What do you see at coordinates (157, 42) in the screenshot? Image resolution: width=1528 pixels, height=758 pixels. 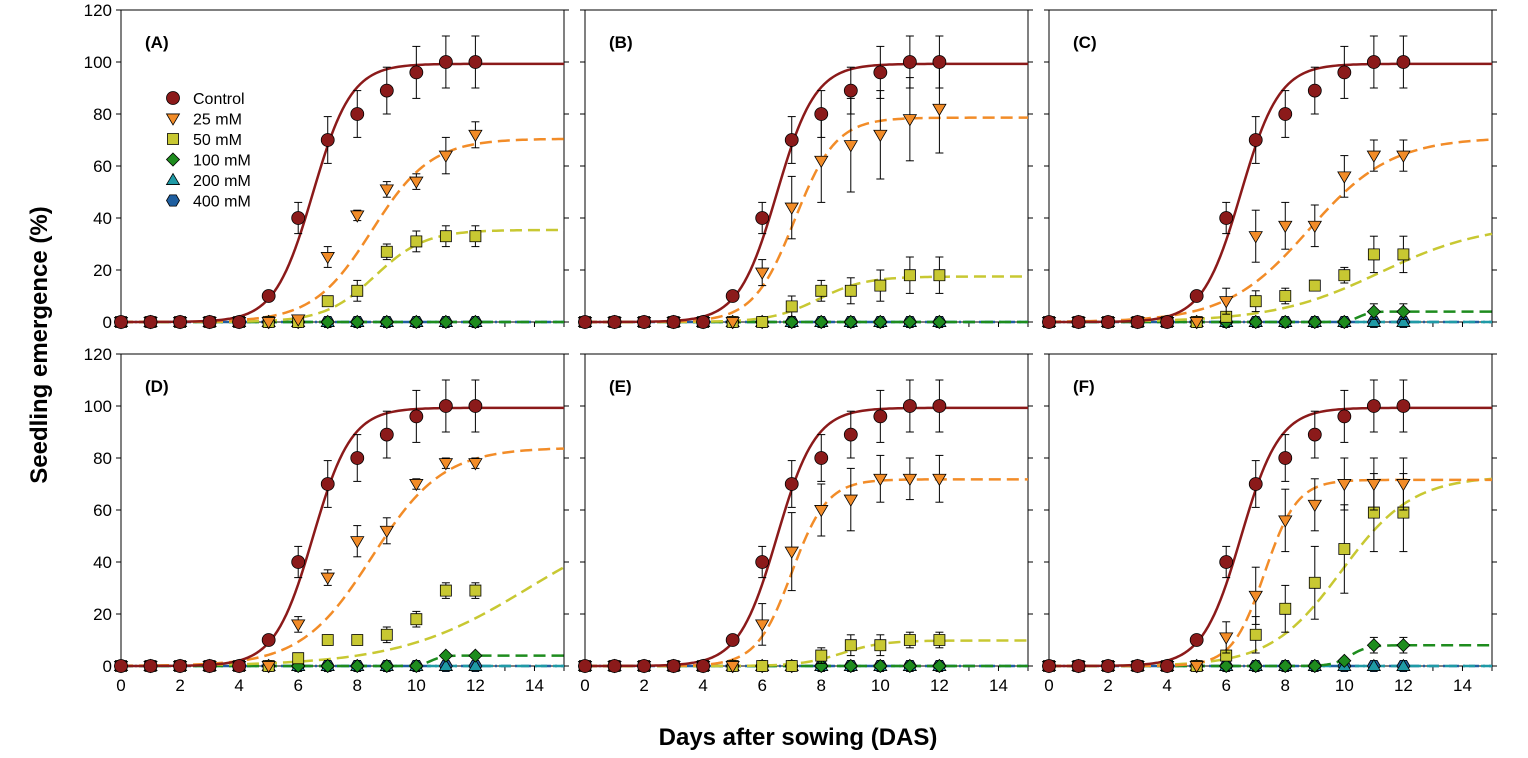 I see `panel-label: (A)` at bounding box center [157, 42].